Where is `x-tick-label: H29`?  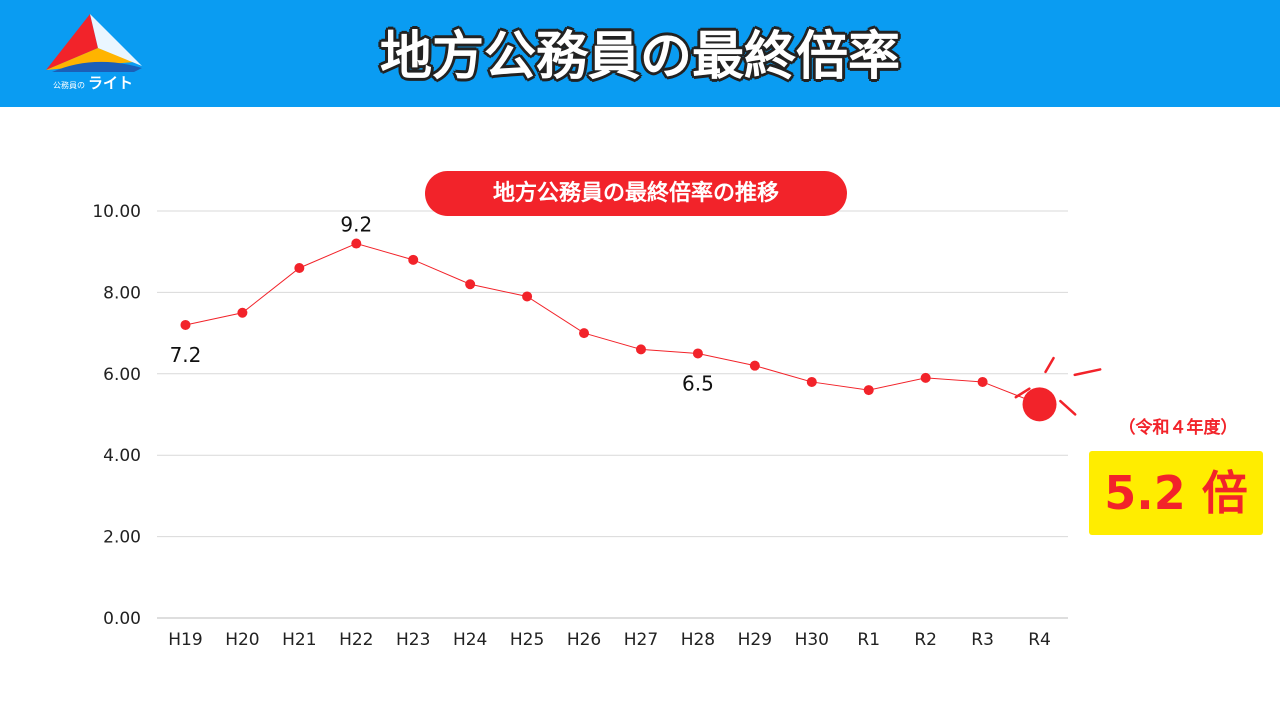
x-tick-label: H29 is located at coordinates (755, 640).